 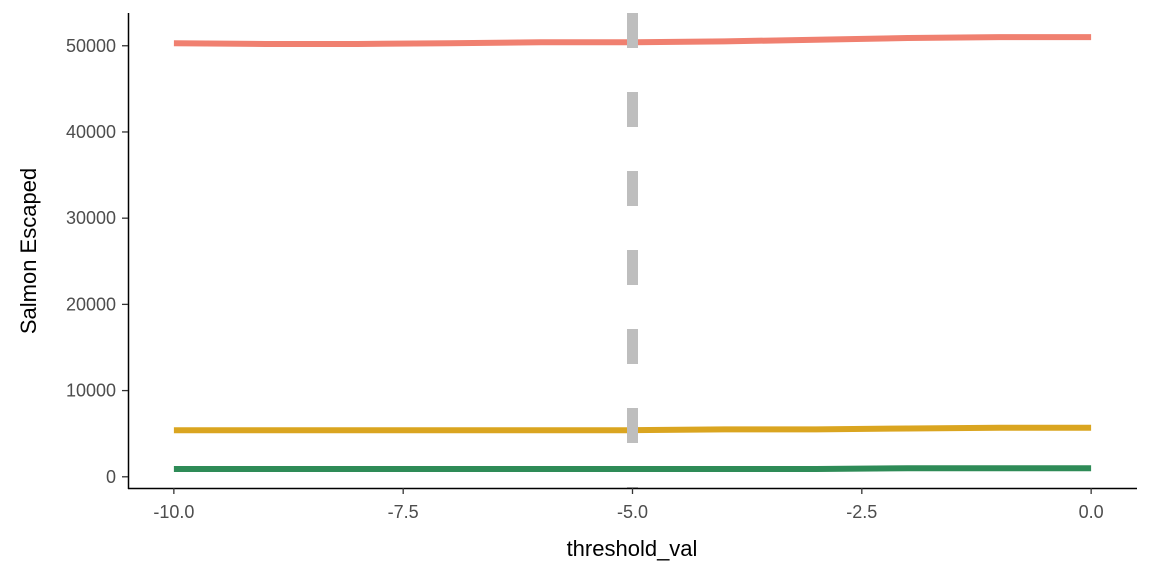 What do you see at coordinates (111, 477) in the screenshot?
I see `y-tick-label: 0` at bounding box center [111, 477].